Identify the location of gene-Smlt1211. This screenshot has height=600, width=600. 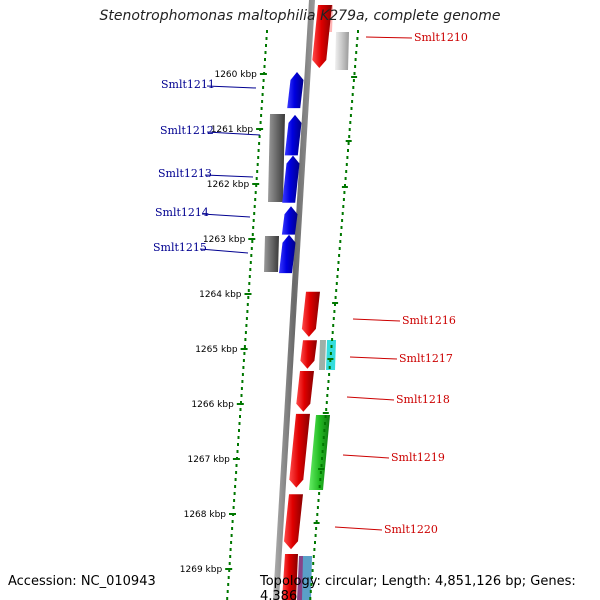
(295, 90).